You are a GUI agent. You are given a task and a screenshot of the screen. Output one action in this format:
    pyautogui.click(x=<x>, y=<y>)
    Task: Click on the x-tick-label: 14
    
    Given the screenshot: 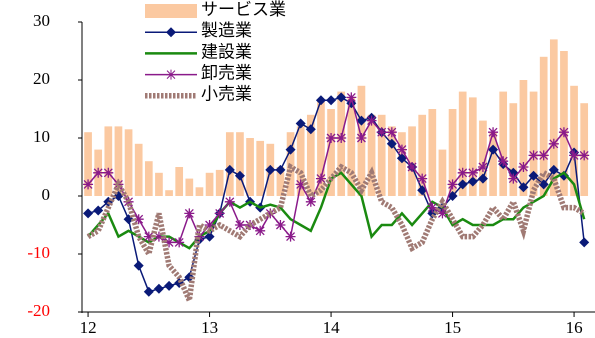 What is the action you would take?
    pyautogui.click(x=332, y=327)
    